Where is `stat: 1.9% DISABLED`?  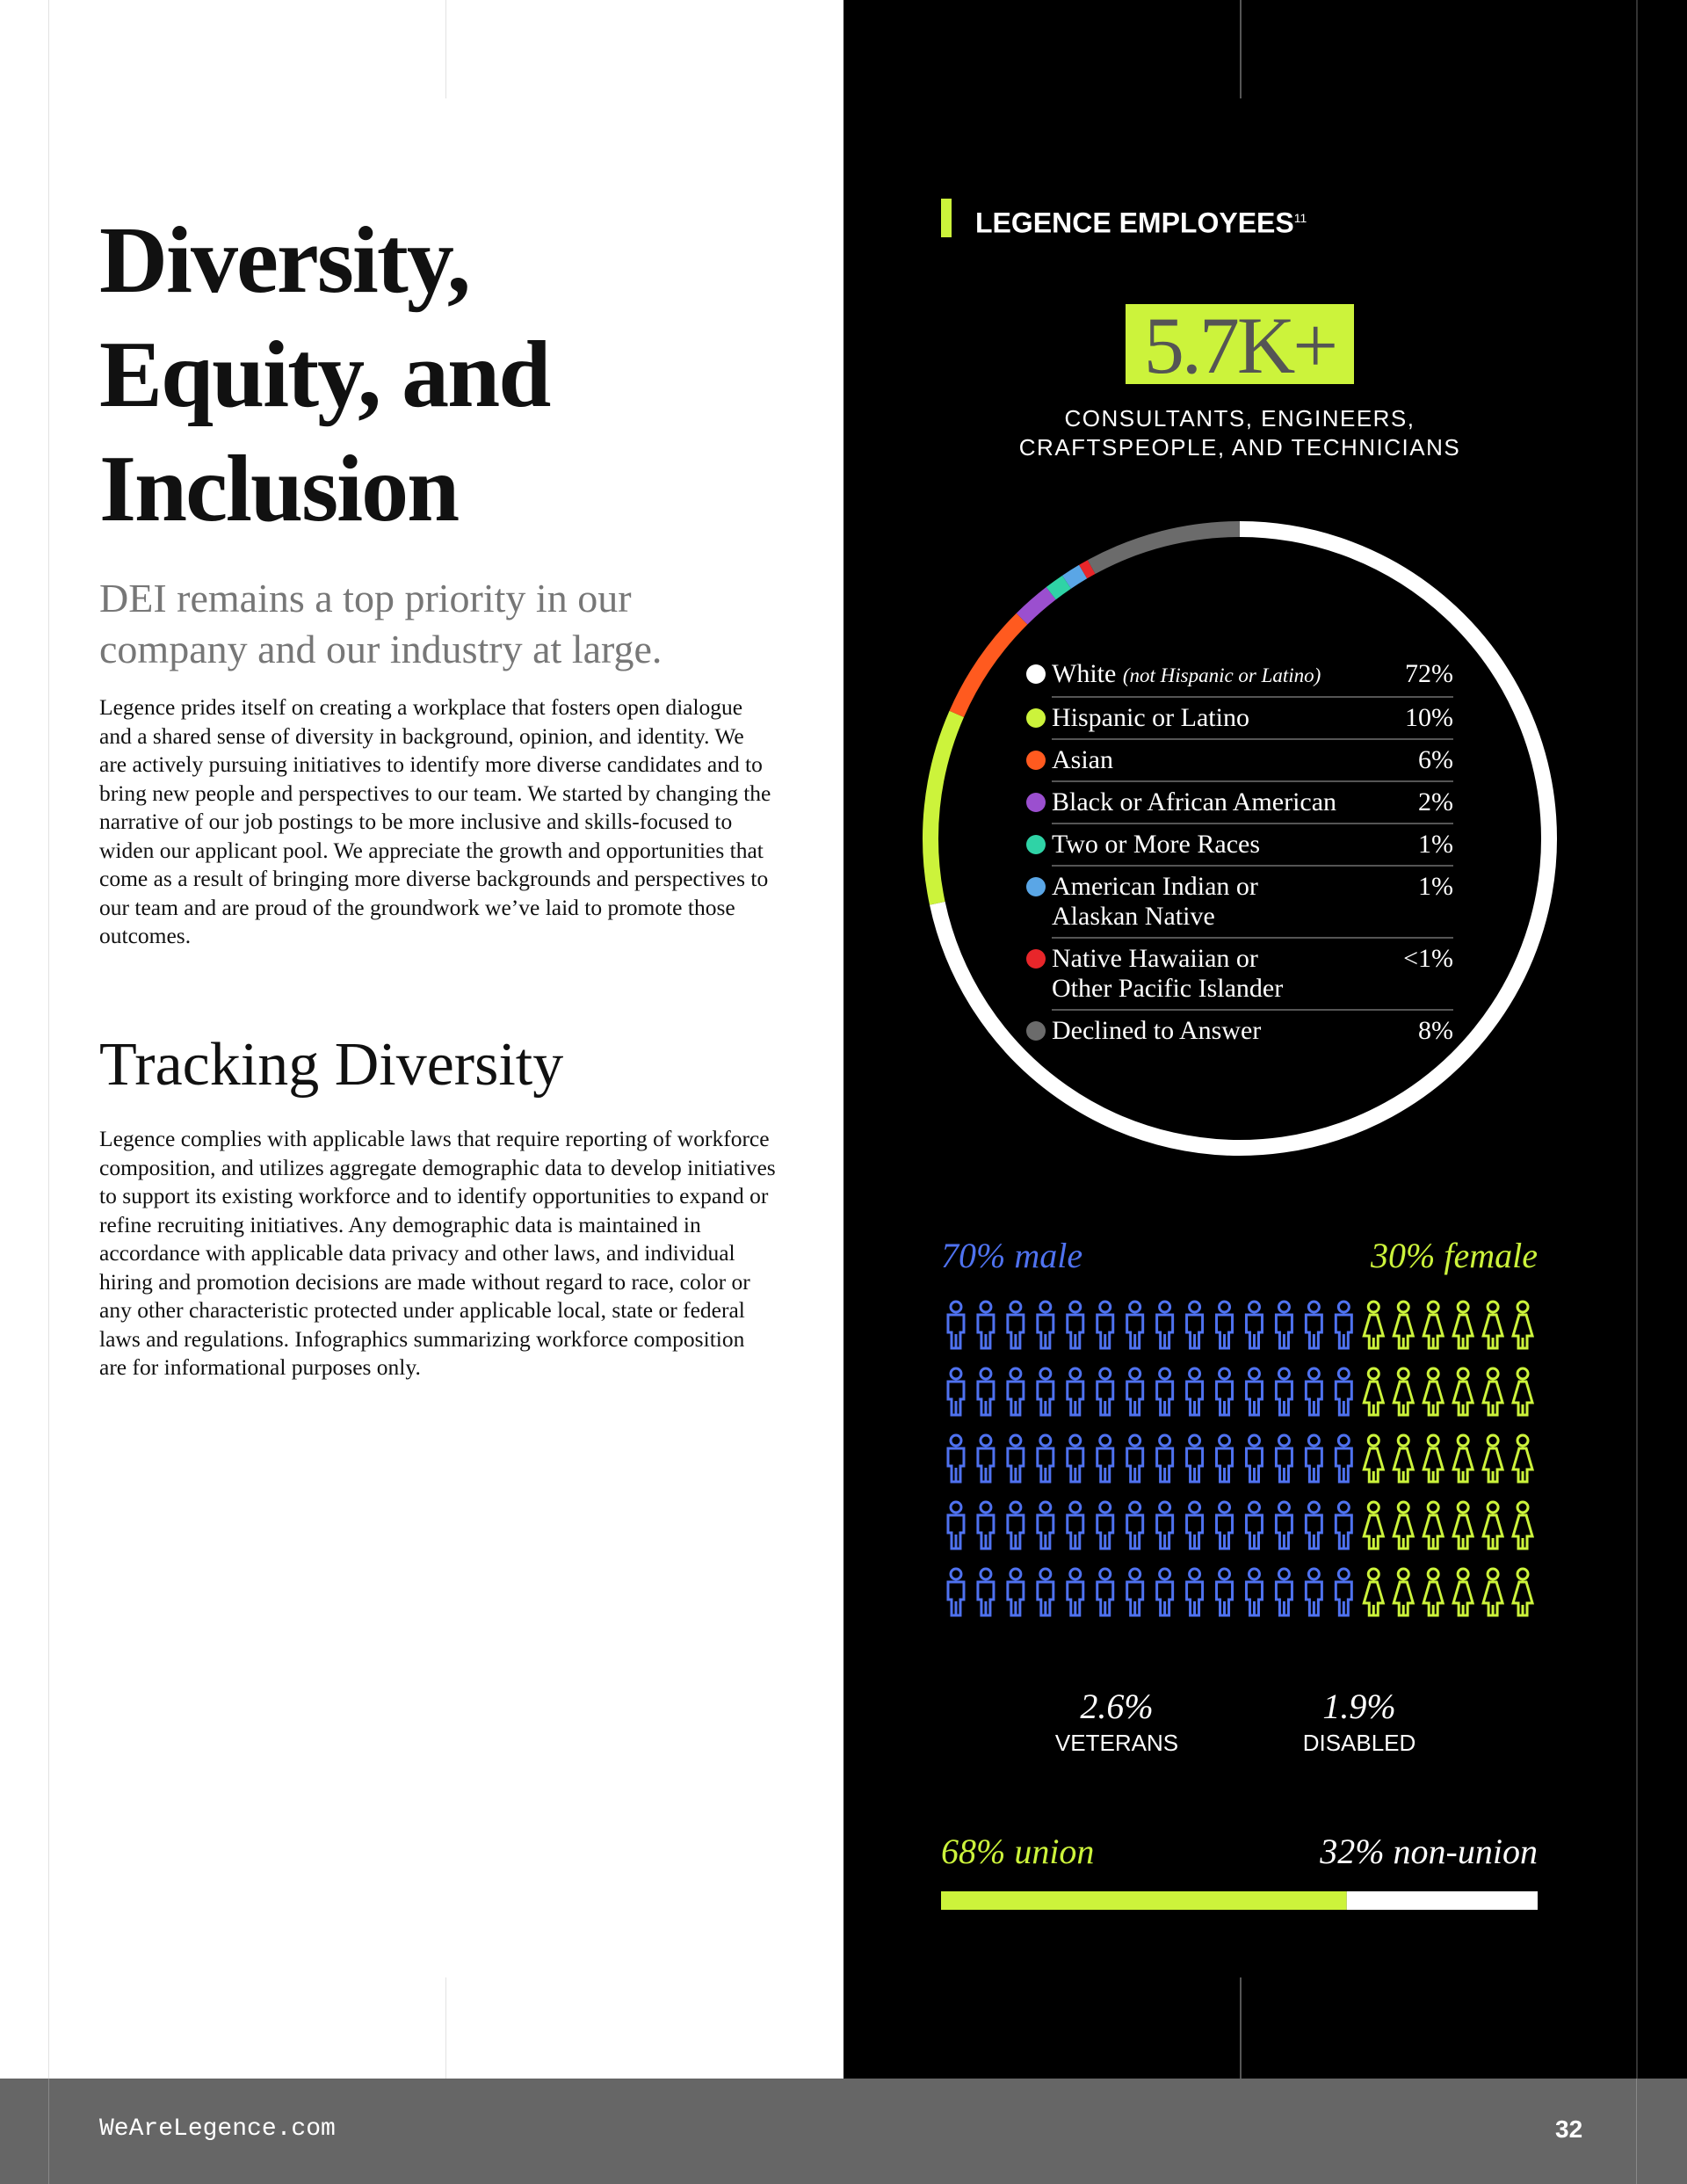
stat: 1.9% DISABLED is located at coordinates (1359, 1722).